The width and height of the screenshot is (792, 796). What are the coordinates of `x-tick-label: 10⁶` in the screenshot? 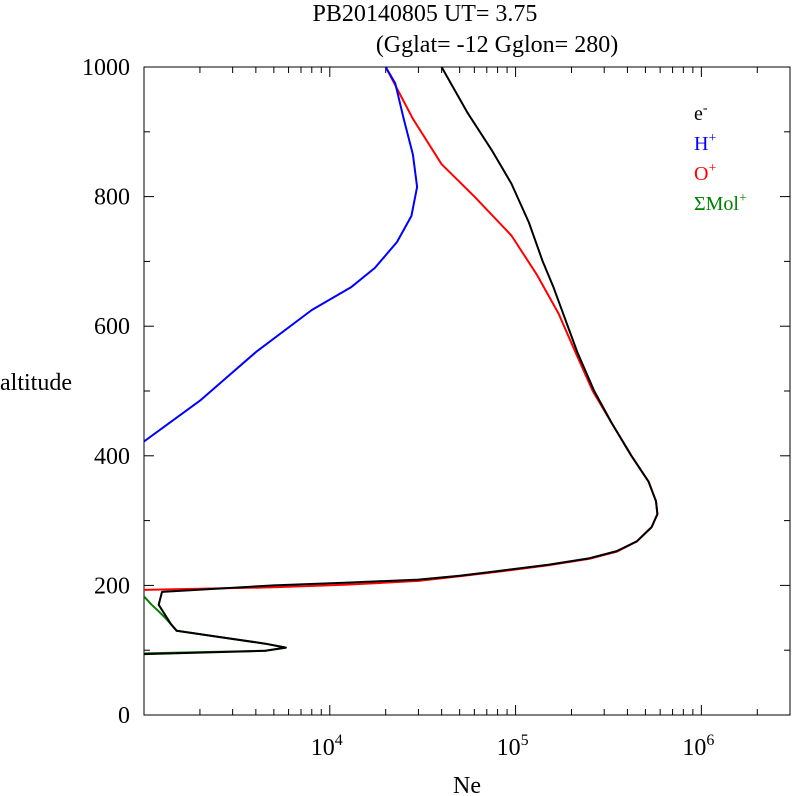 It's located at (698, 746).